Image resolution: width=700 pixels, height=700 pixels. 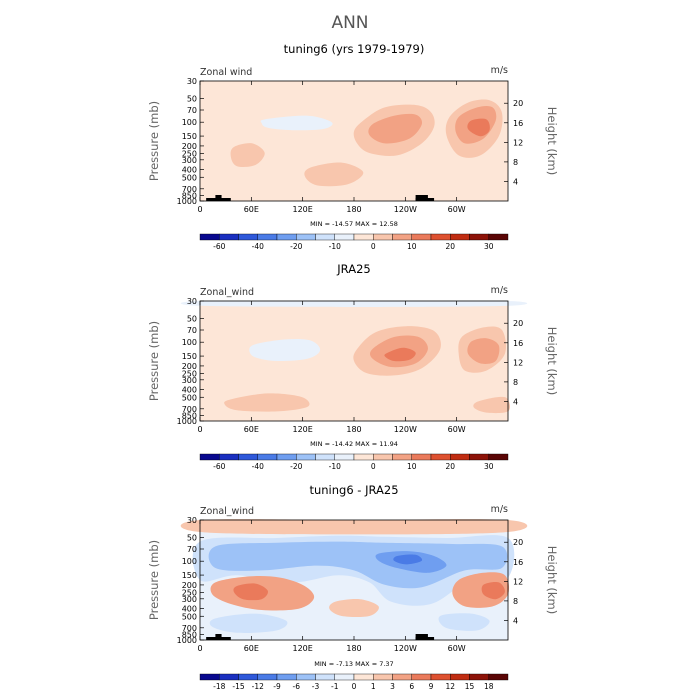 What do you see at coordinates (192, 330) in the screenshot?
I see `pressure-tick-label: 70` at bounding box center [192, 330].